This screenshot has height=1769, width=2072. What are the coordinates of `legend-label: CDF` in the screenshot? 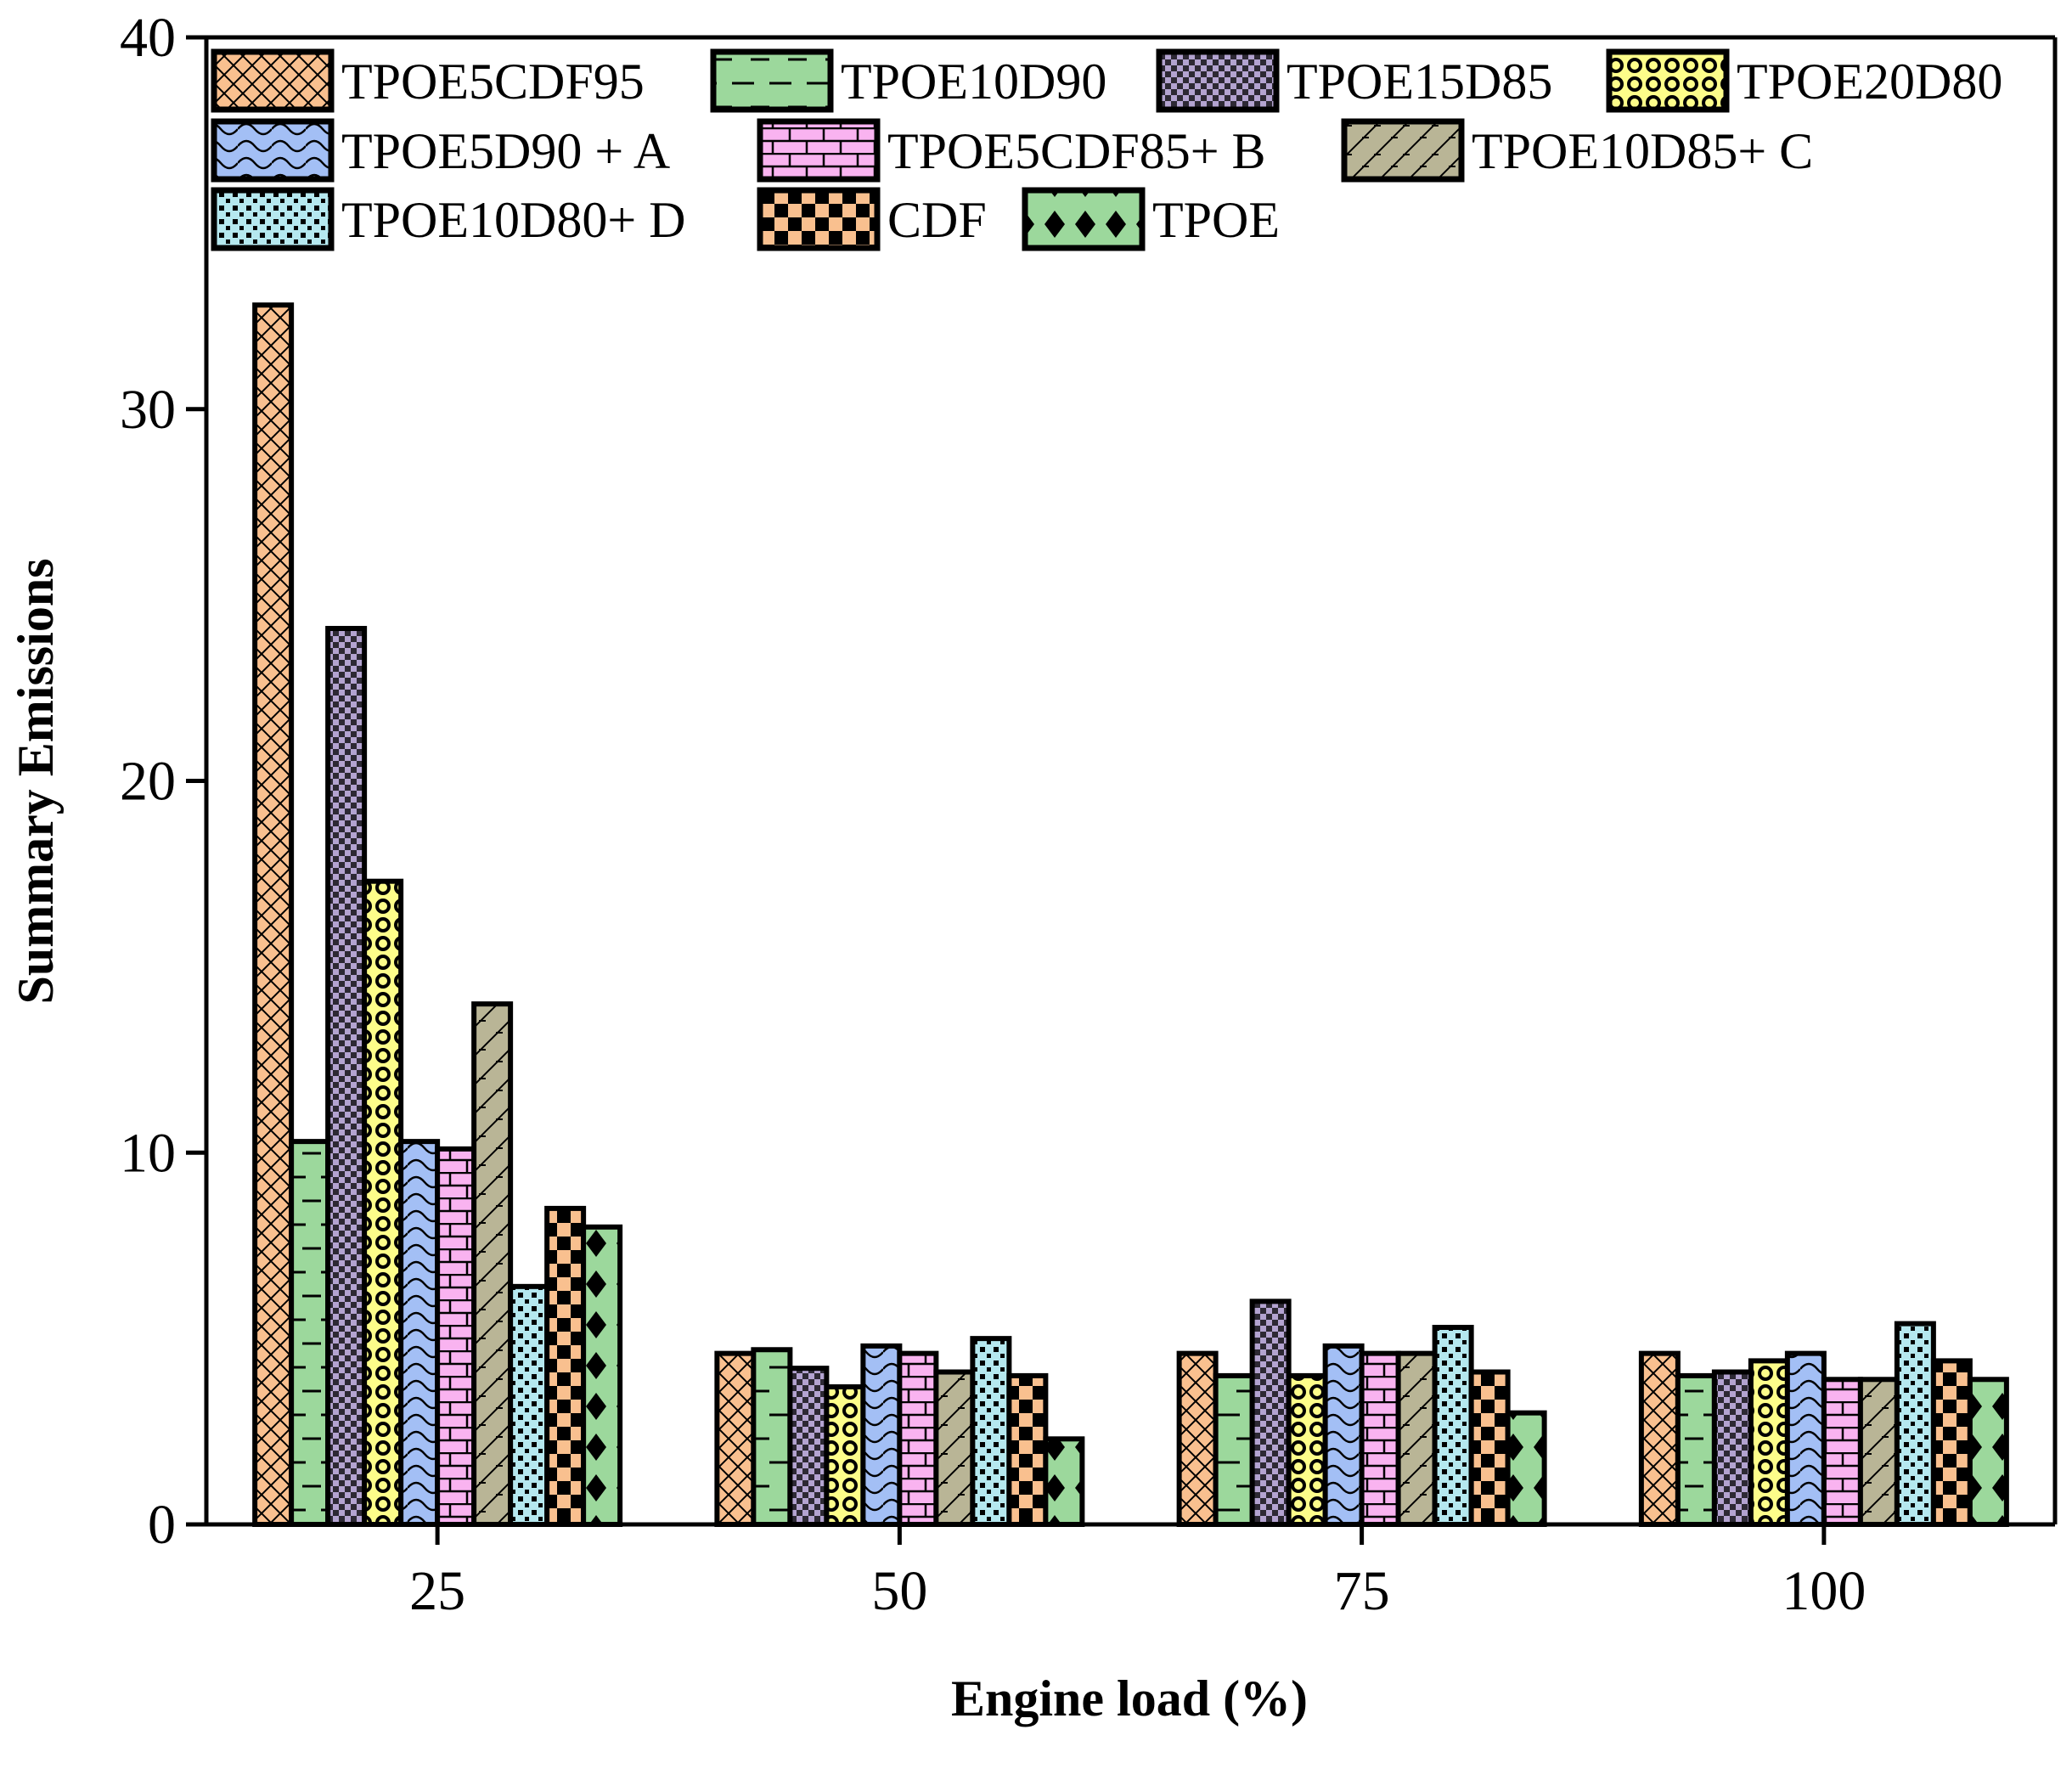 It's located at (937, 220).